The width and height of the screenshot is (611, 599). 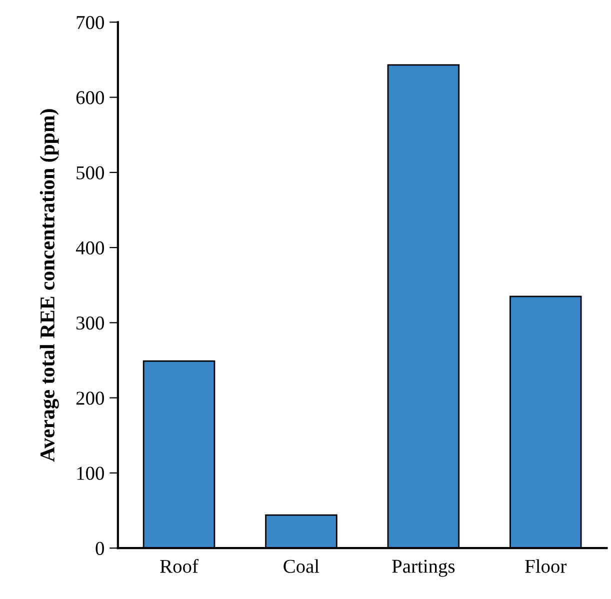 What do you see at coordinates (90, 23) in the screenshot?
I see `y-tick-label: 700` at bounding box center [90, 23].